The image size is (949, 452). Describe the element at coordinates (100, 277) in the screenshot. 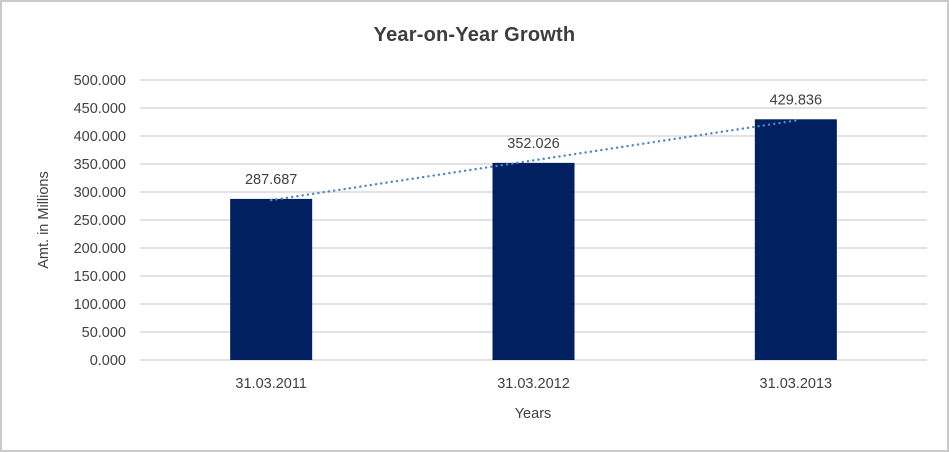

I see `y-tick-label: 150.000` at that location.